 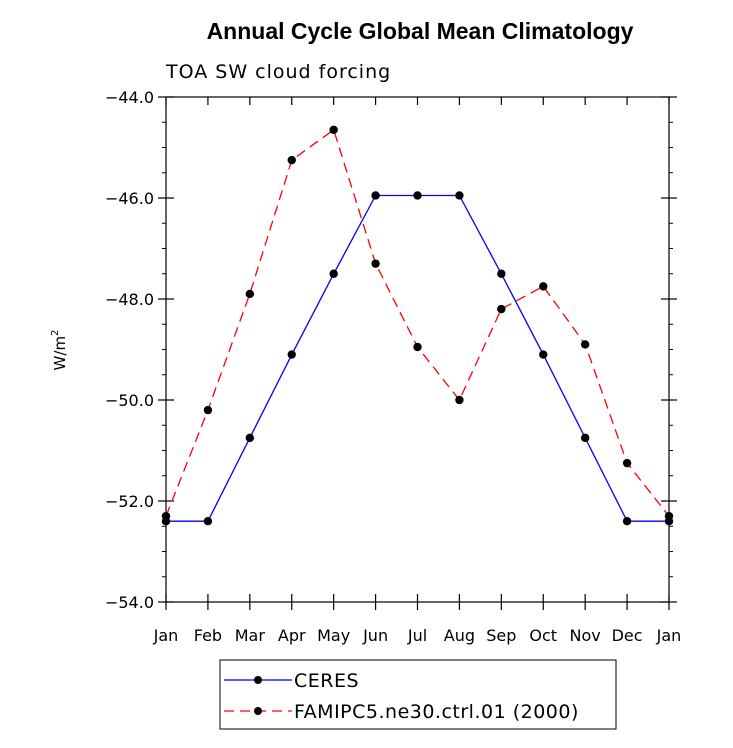 What do you see at coordinates (55, 333) in the screenshot?
I see `y-axis-label-exponent: 2` at bounding box center [55, 333].